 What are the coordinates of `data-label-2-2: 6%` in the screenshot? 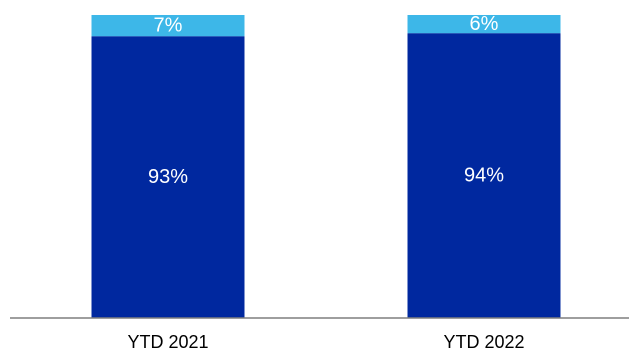 It's located at (484, 24).